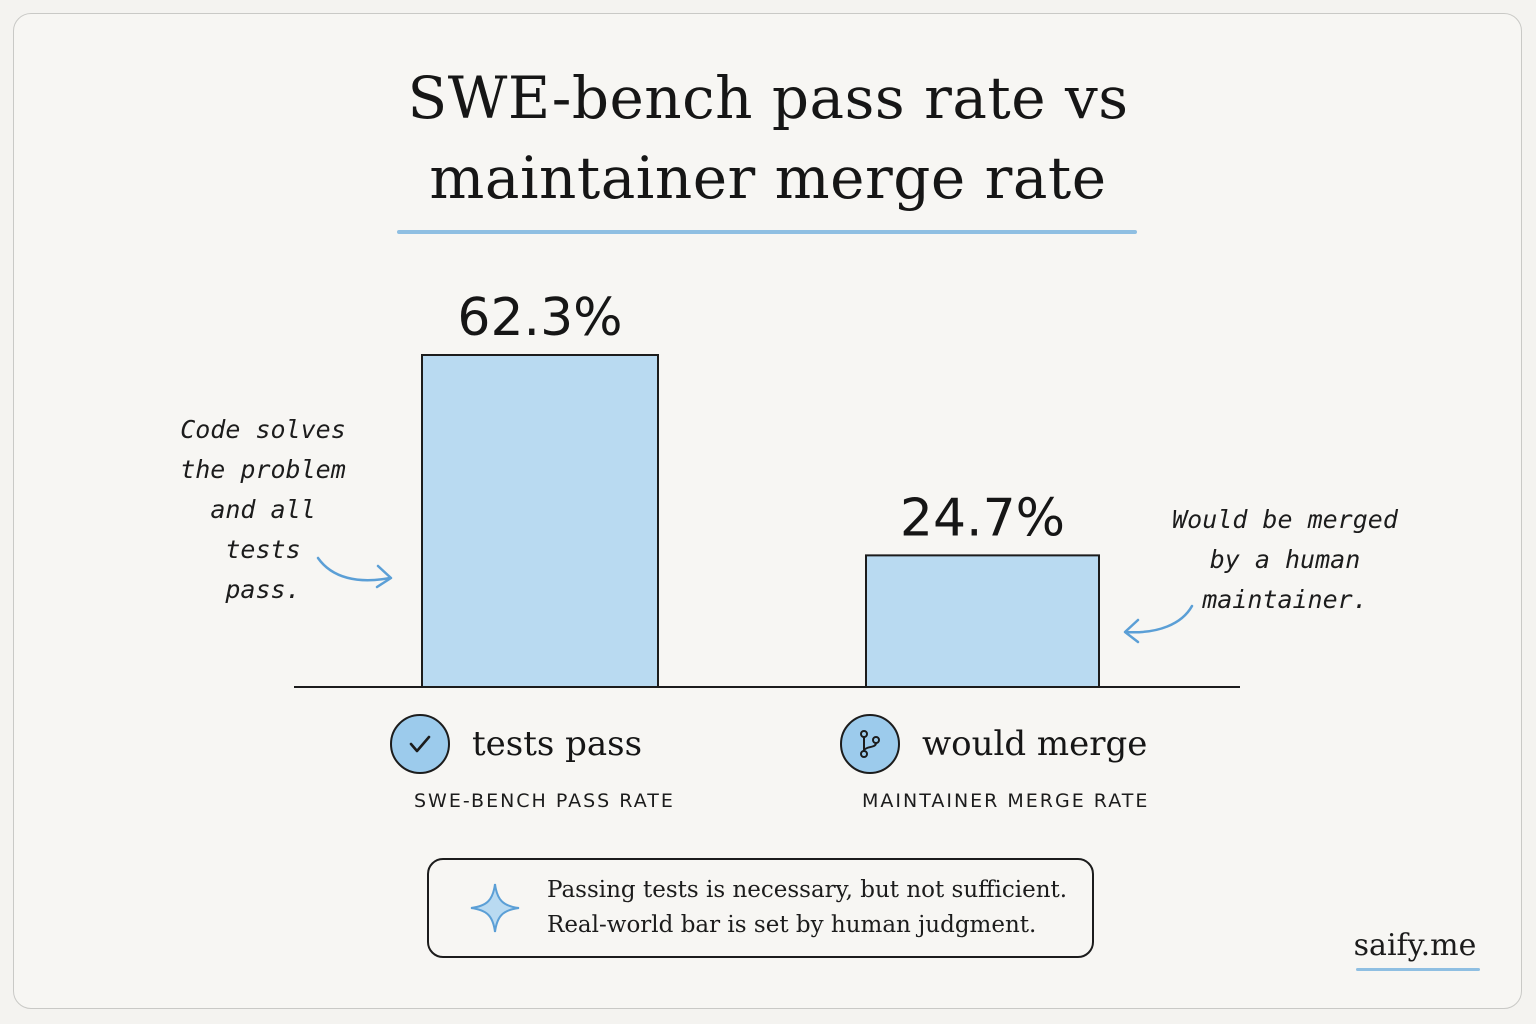  What do you see at coordinates (982, 518) in the screenshot?
I see `data-label-2: 24.7%` at bounding box center [982, 518].